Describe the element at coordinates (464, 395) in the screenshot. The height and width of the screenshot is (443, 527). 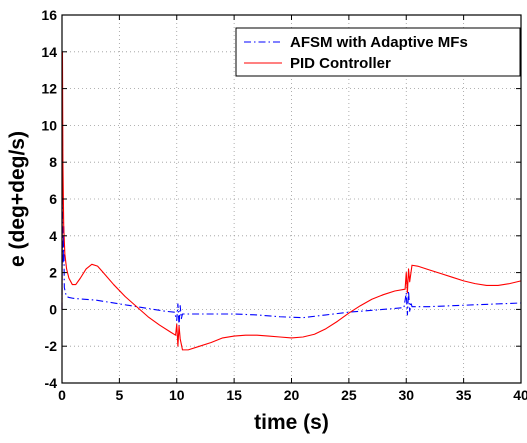
I see `x-tick-label: 35` at that location.